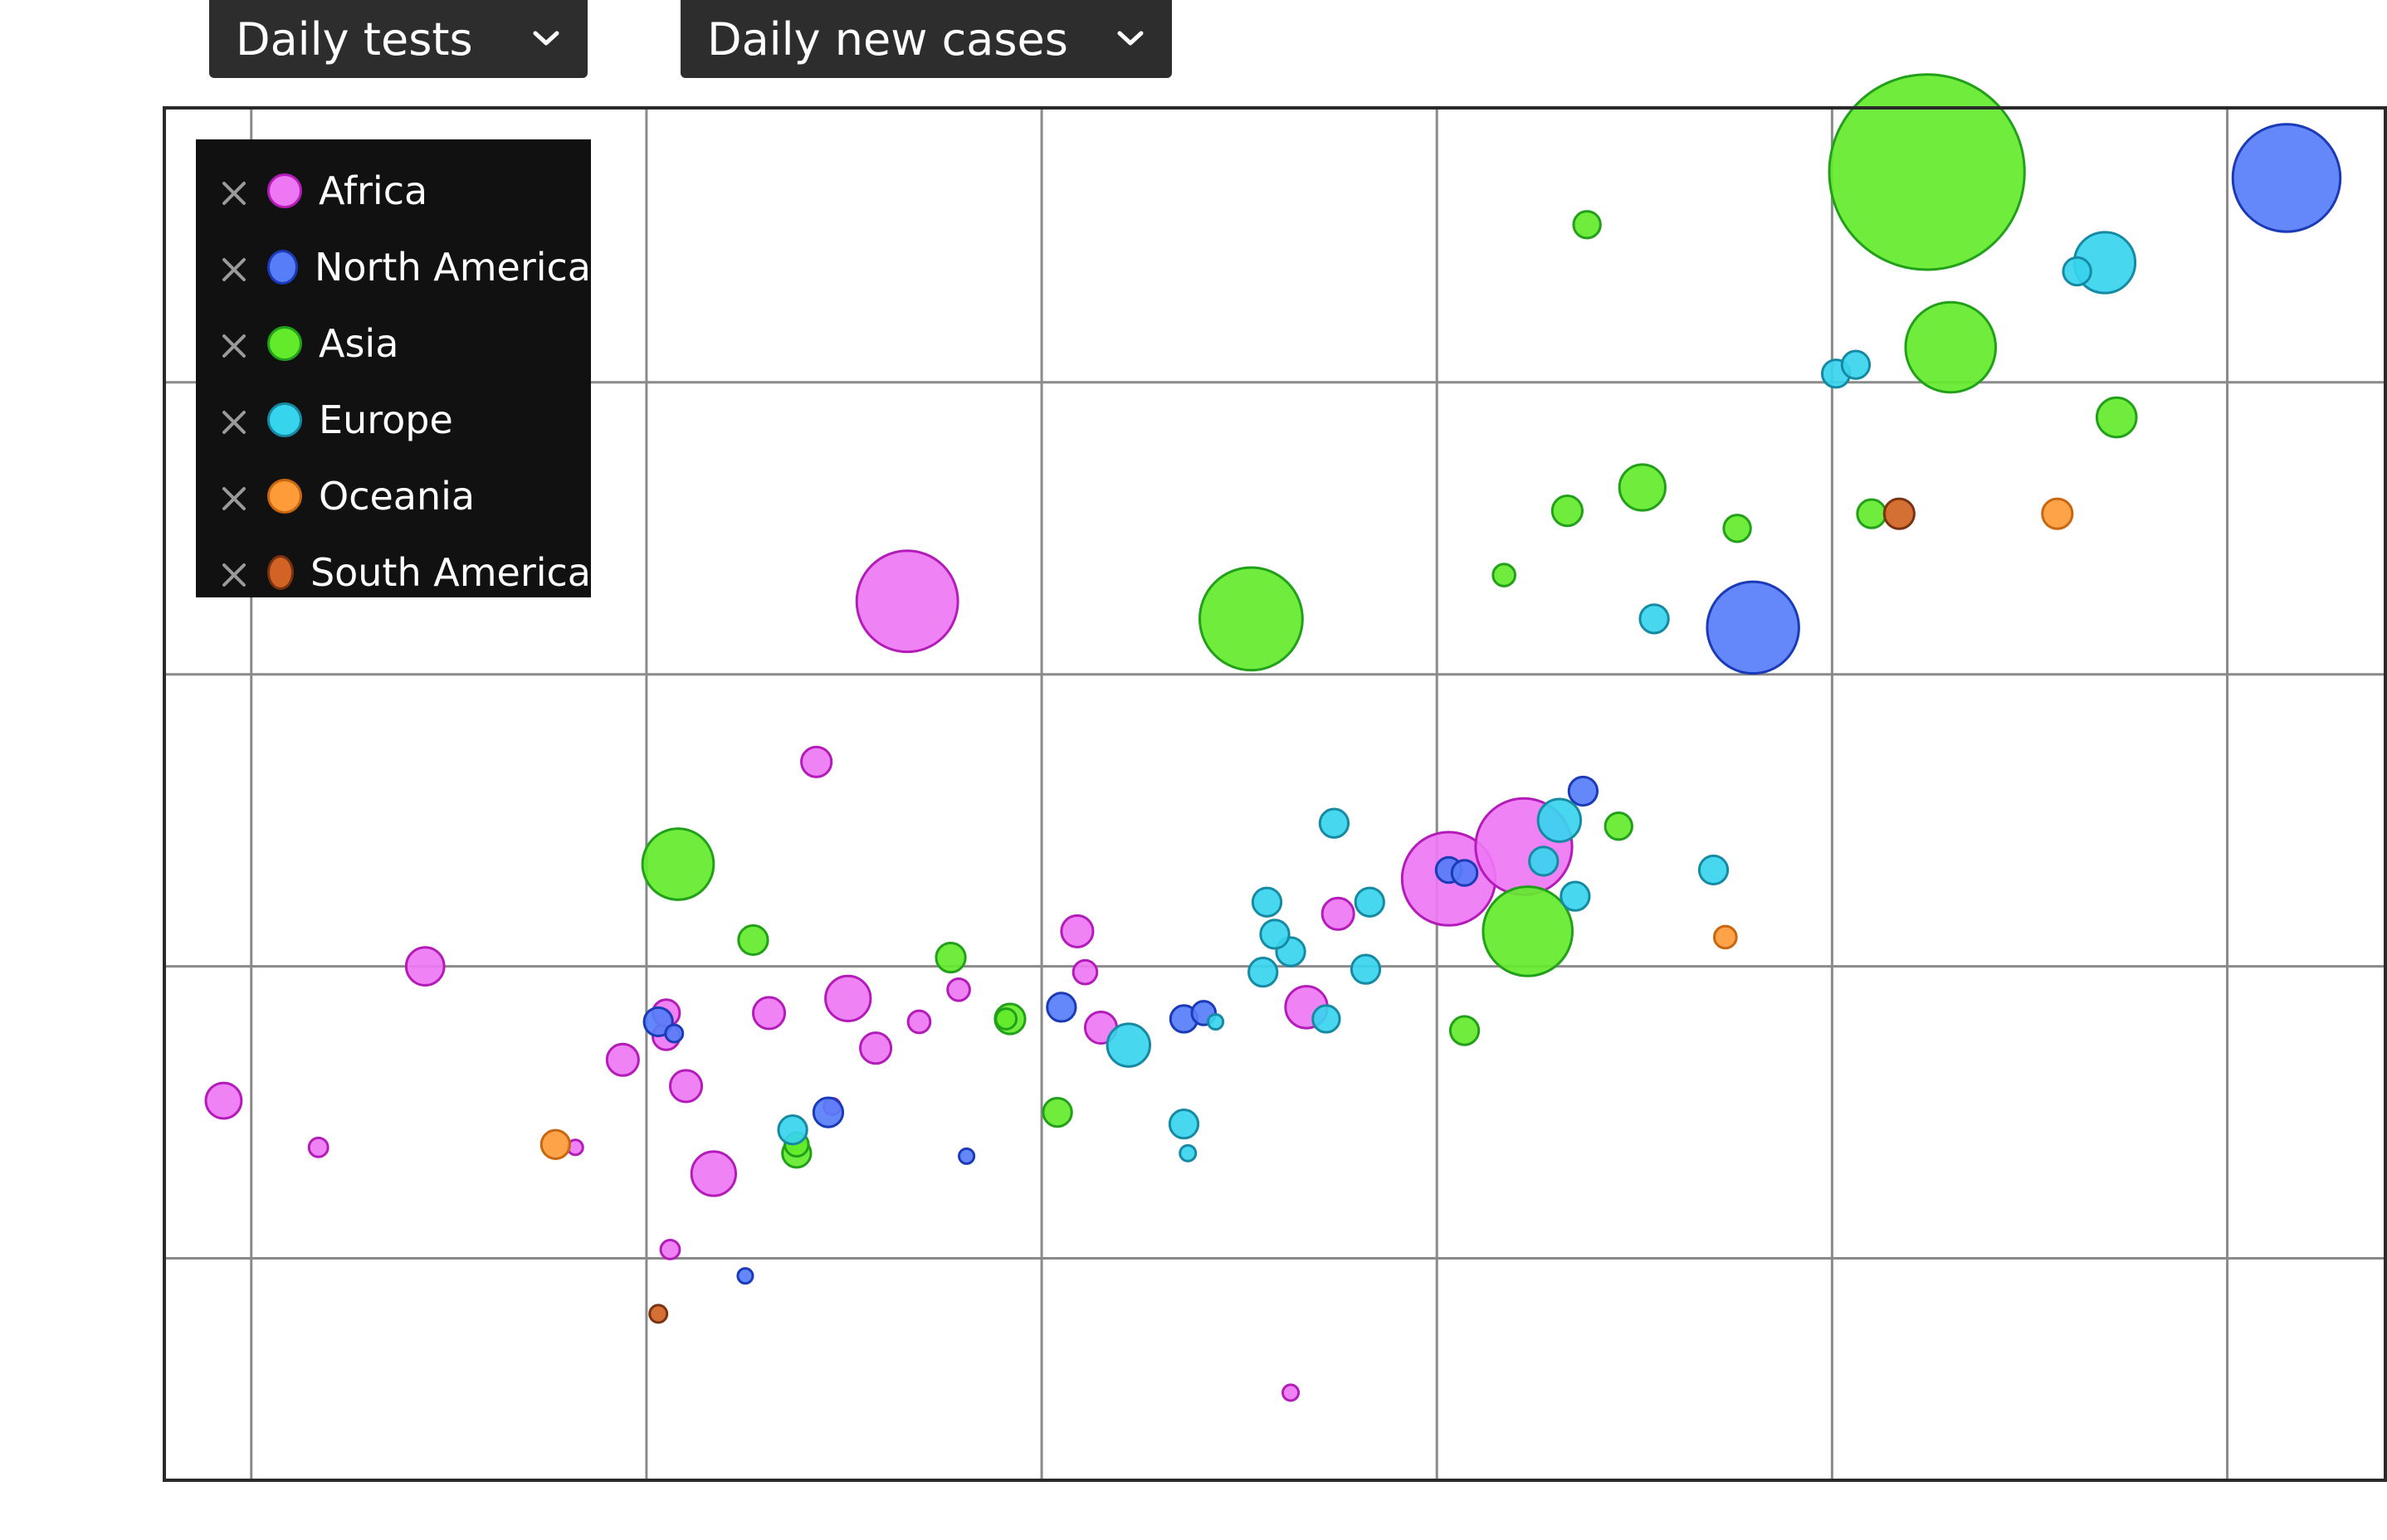 The height and width of the screenshot is (1540, 2387). I want to click on legend-item-europe: Europe, so click(394, 420).